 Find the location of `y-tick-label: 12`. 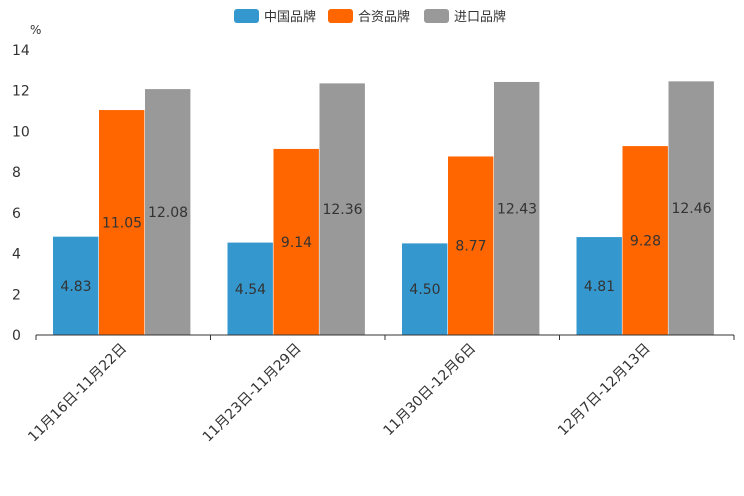

y-tick-label: 12 is located at coordinates (21, 92).